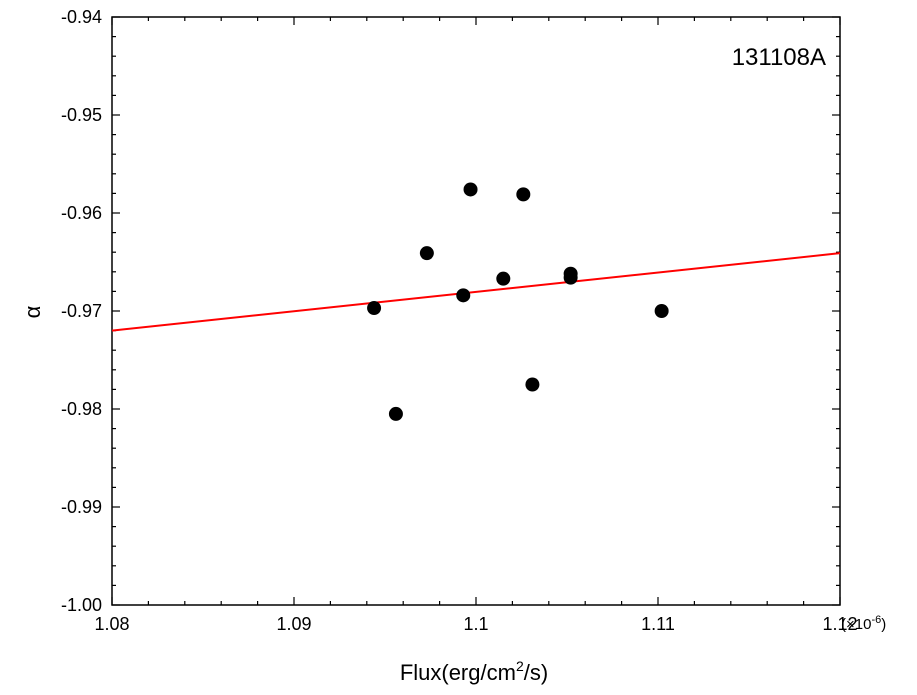 The height and width of the screenshot is (695, 917). Describe the element at coordinates (81, 17) in the screenshot. I see `y-tick-label: -0.94` at that location.